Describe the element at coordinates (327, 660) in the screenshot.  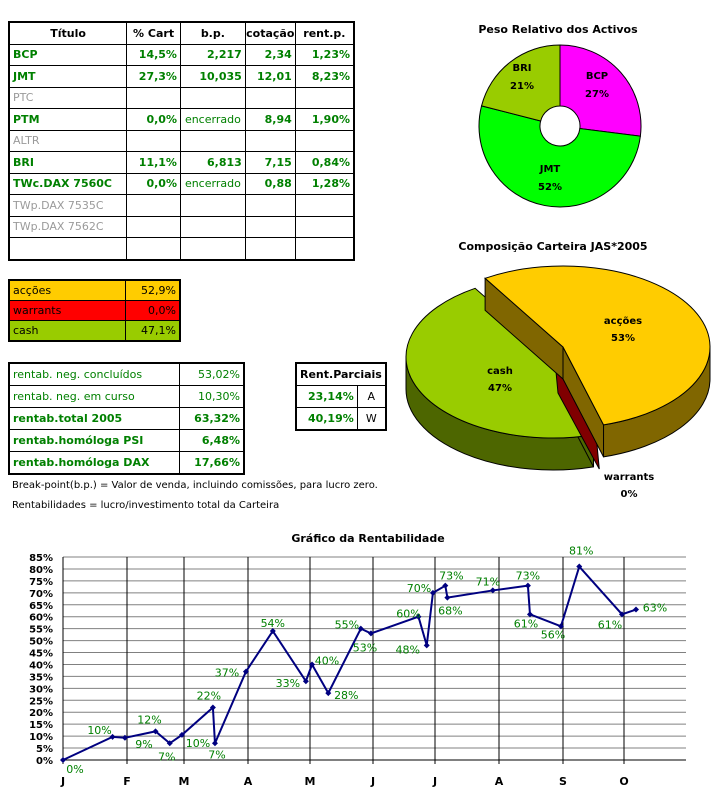
I see `data-label: 40%` at that location.